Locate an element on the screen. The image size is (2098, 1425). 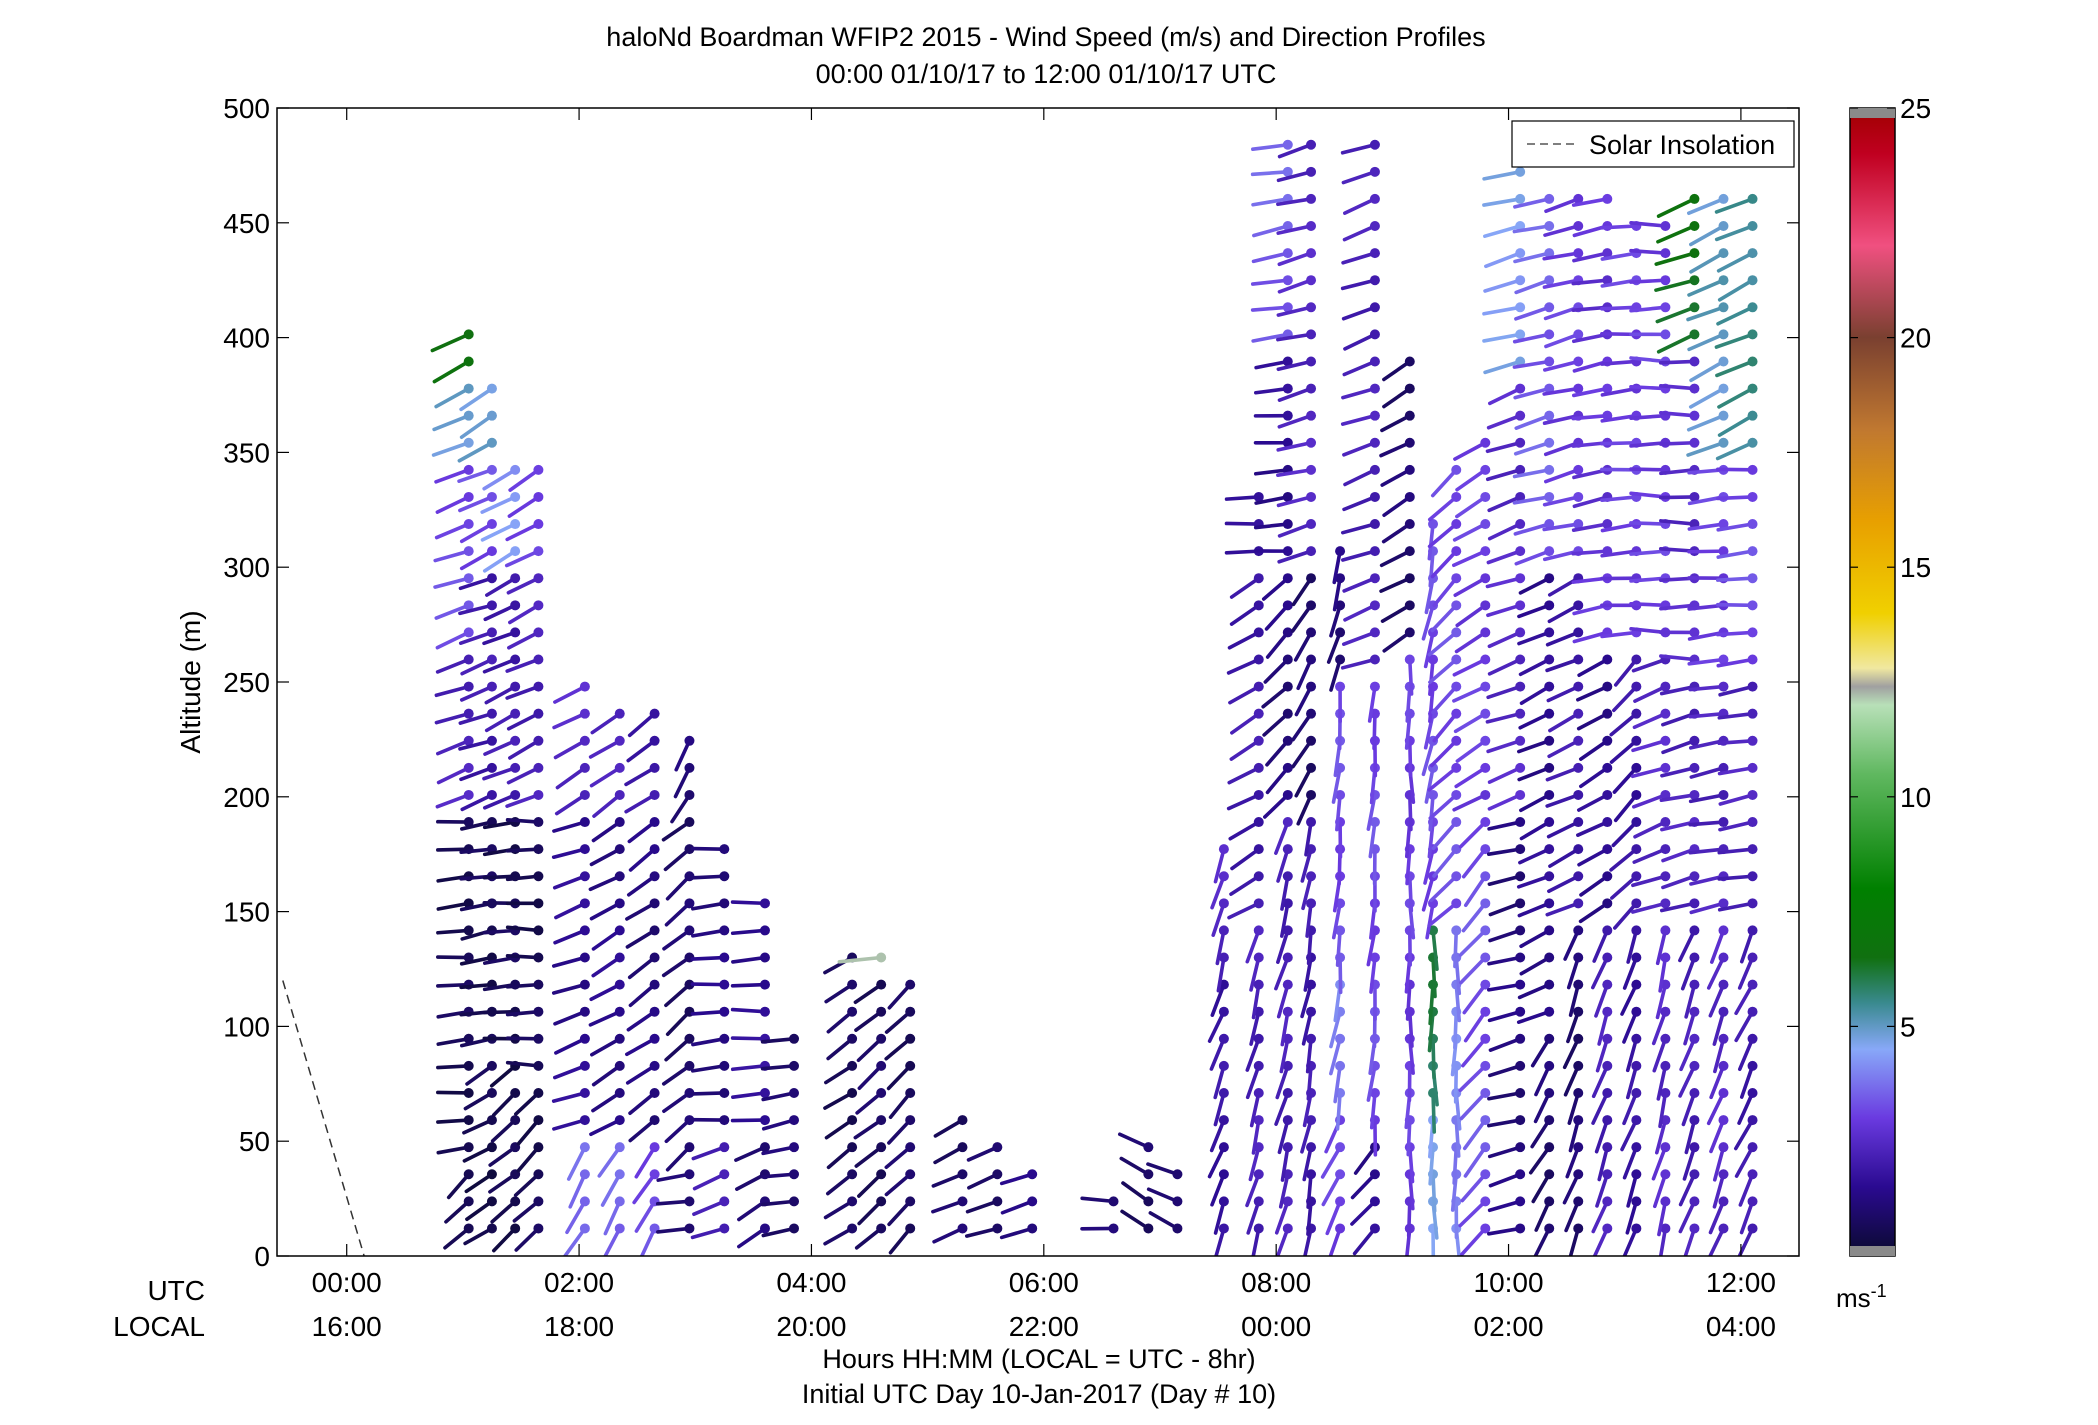
colorbar-tick-label: 20 is located at coordinates (1915, 338).